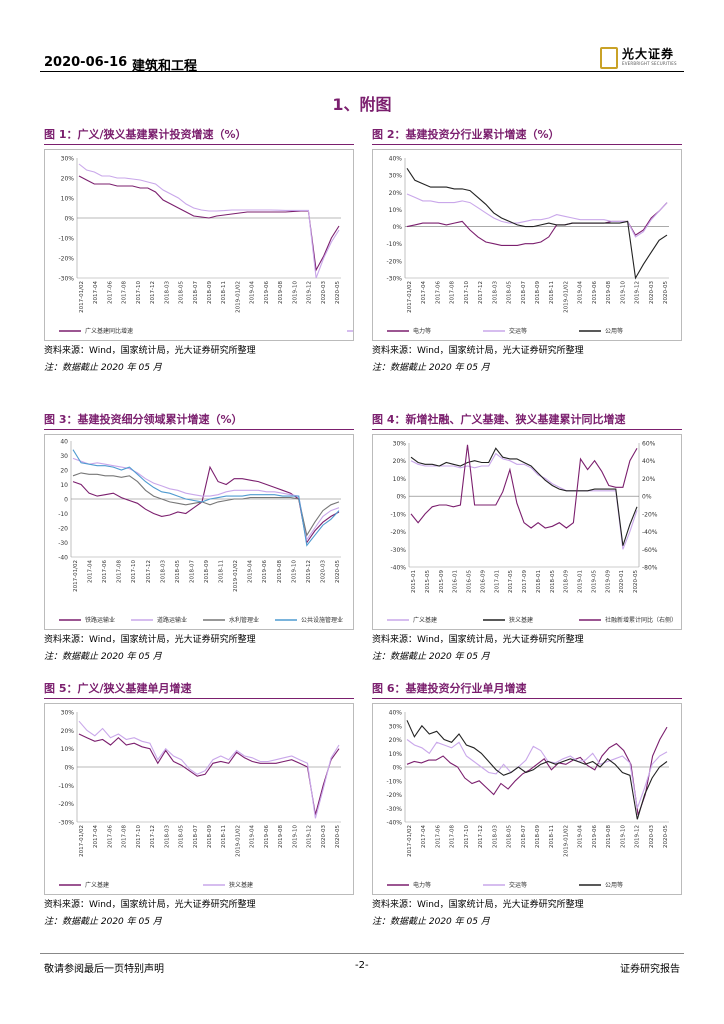 This screenshot has width=724, height=1024. What do you see at coordinates (63, 514) in the screenshot?
I see `y-tick-label: -10` at bounding box center [63, 514].